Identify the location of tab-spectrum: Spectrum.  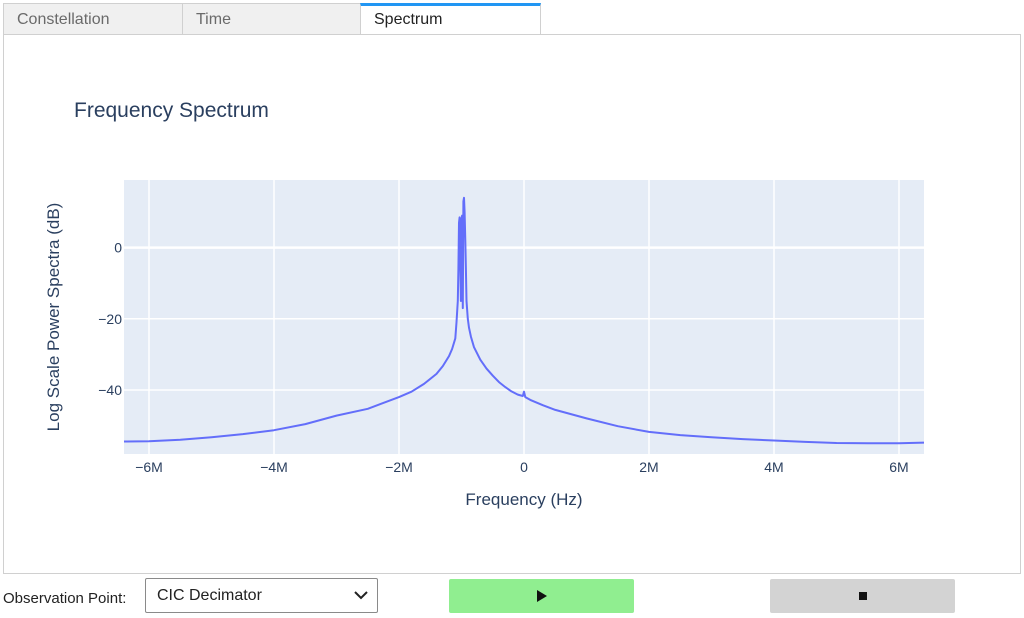
(450, 19).